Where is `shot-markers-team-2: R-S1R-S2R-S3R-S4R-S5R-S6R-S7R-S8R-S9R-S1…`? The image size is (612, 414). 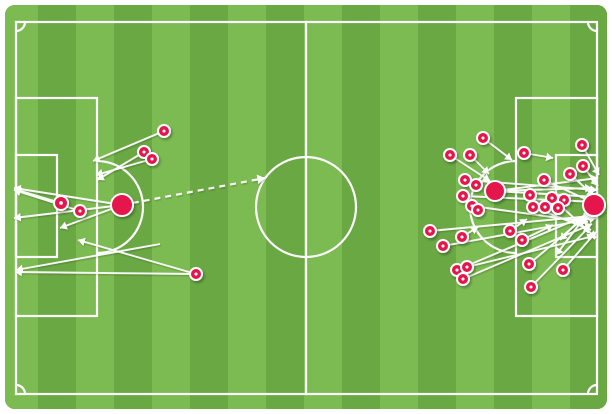 shot-markers-team-2: R-S1R-S2R-S3R-S4R-S5R-S6R-S7R-S8R-S9R-S1… is located at coordinates (514, 212).